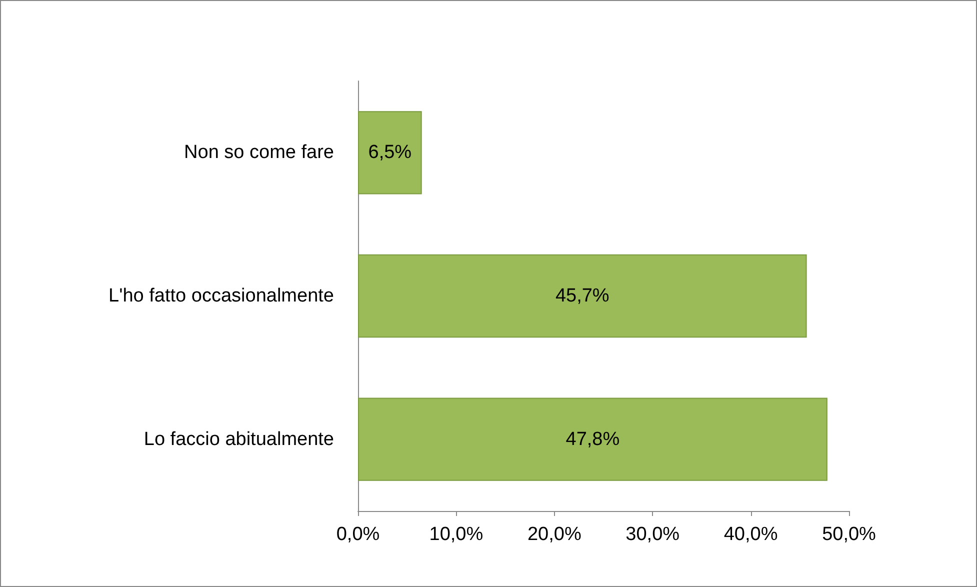 The image size is (977, 587). Describe the element at coordinates (239, 439) in the screenshot. I see `y-tick-label: Lo faccio abitualmente` at that location.